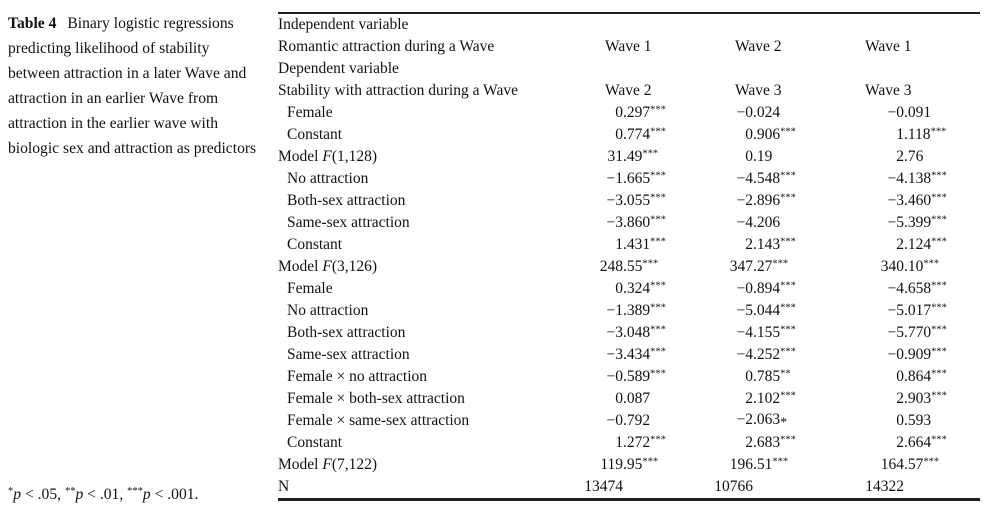 Image resolution: width=999 pixels, height=521 pixels. What do you see at coordinates (909, 112) in the screenshot?
I see `coefficient-value: −0.091` at bounding box center [909, 112].